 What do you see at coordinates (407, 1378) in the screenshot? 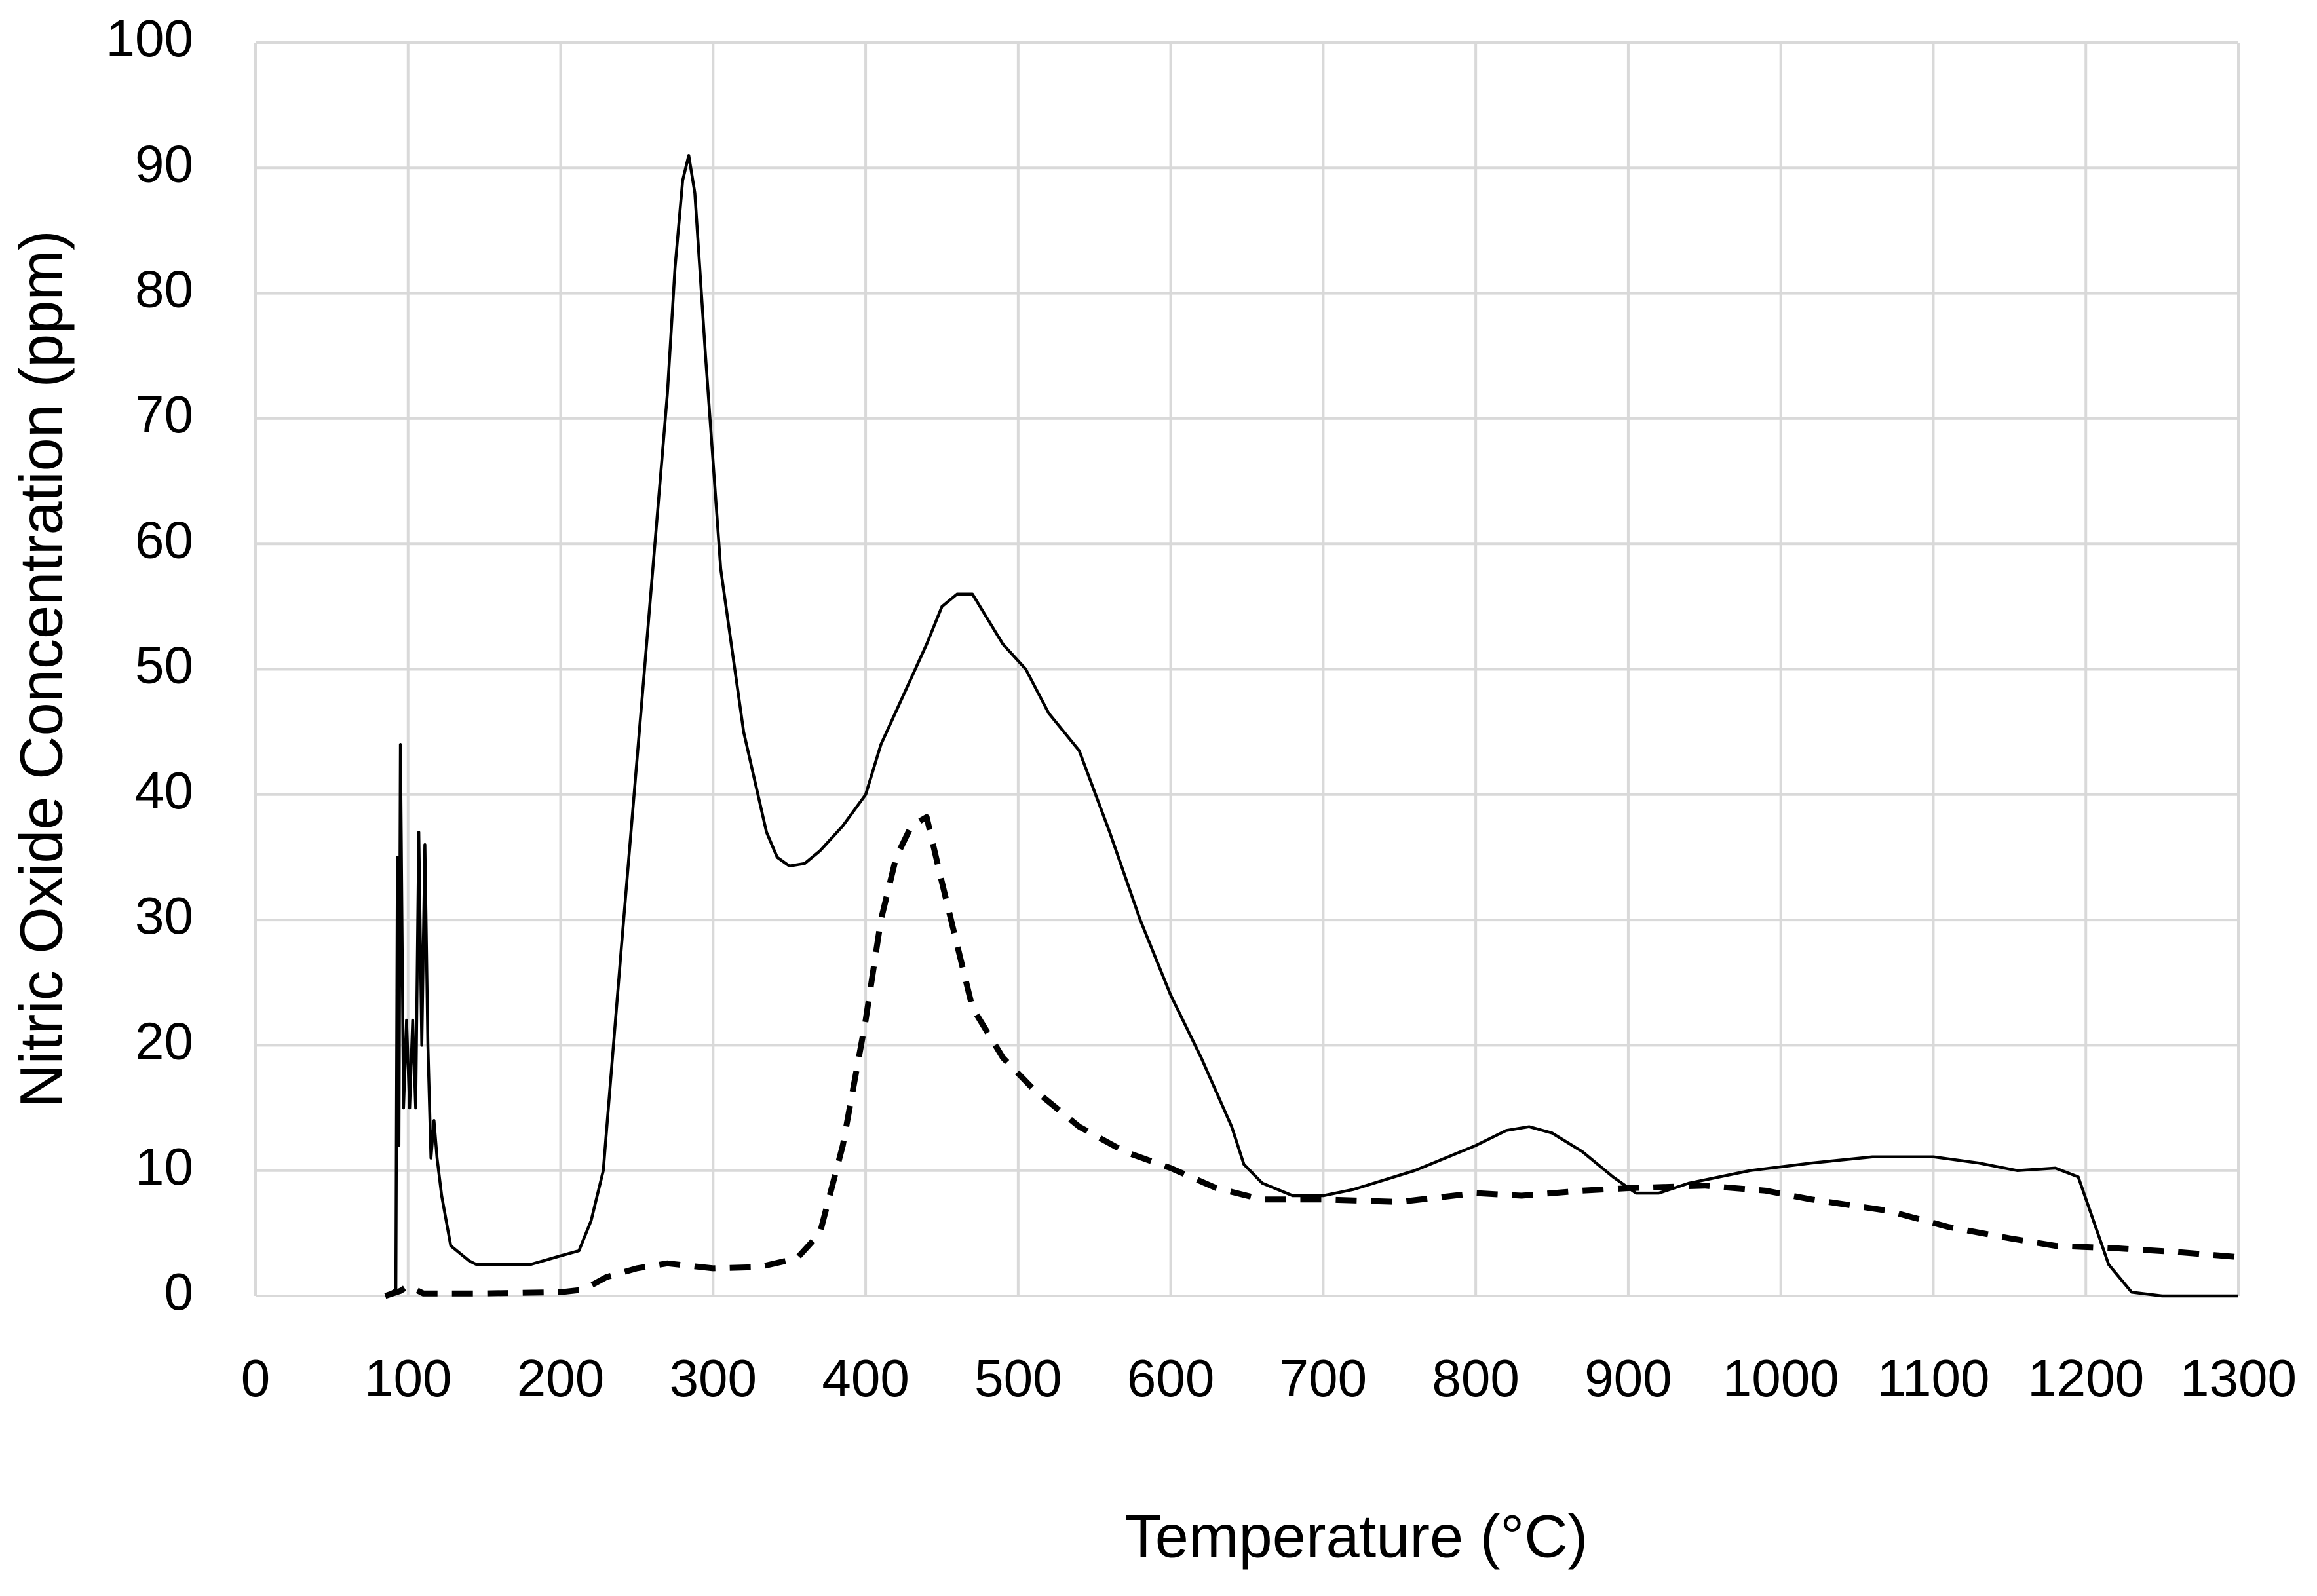
I see `x-tick-label: 100` at bounding box center [407, 1378].